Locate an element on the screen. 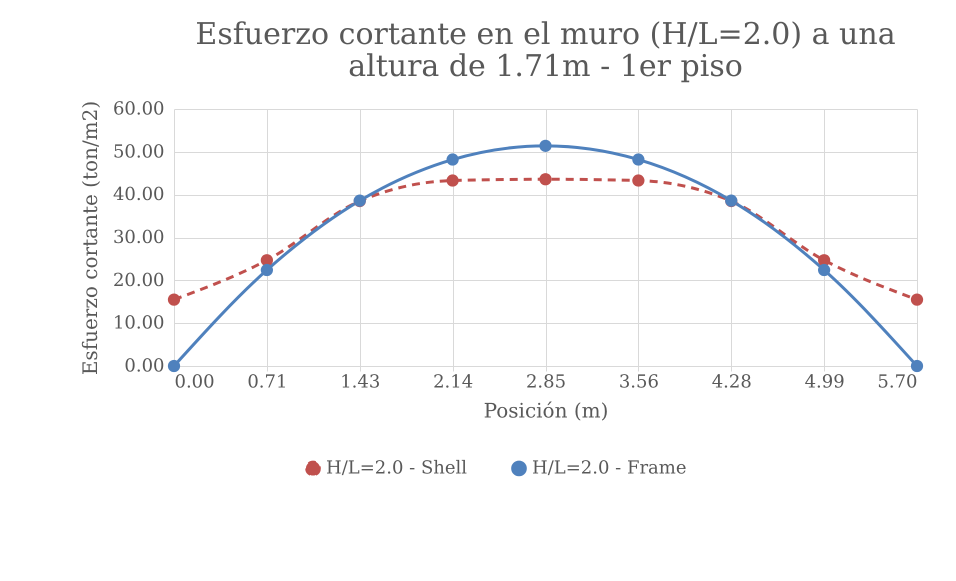 This screenshot has width=956, height=581. y-tick-label: 50.00 is located at coordinates (138, 151).